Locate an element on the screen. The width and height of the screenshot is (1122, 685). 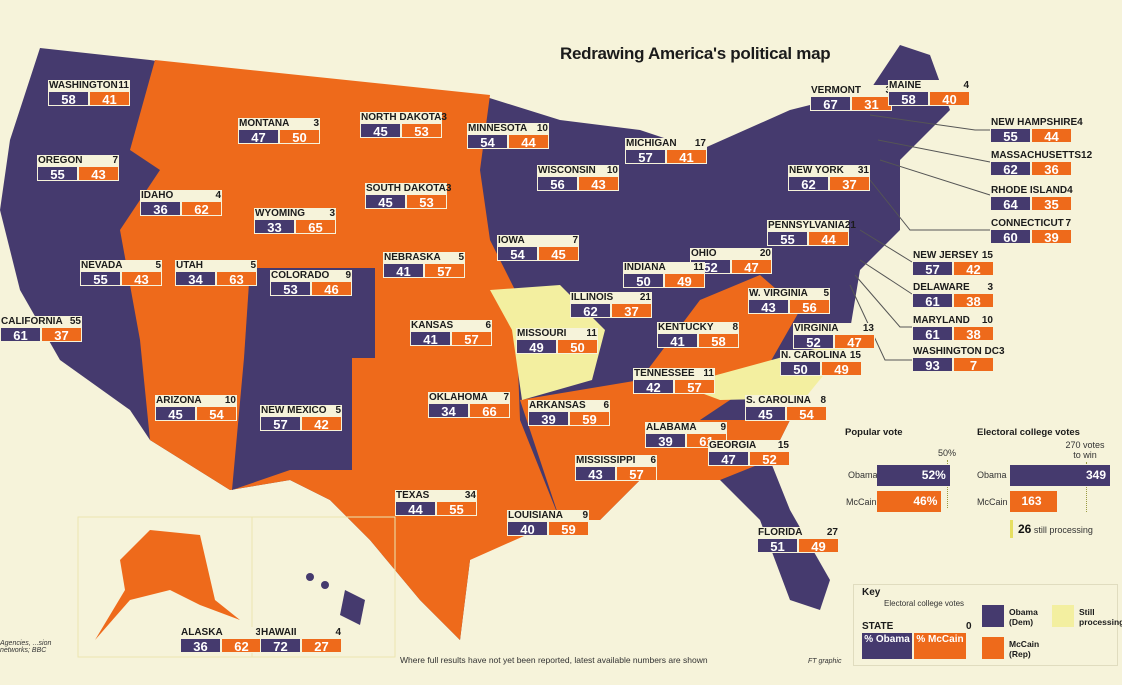
state-label-arizona: ARIZONA 10 45 54 is located at coordinates (196, 408).